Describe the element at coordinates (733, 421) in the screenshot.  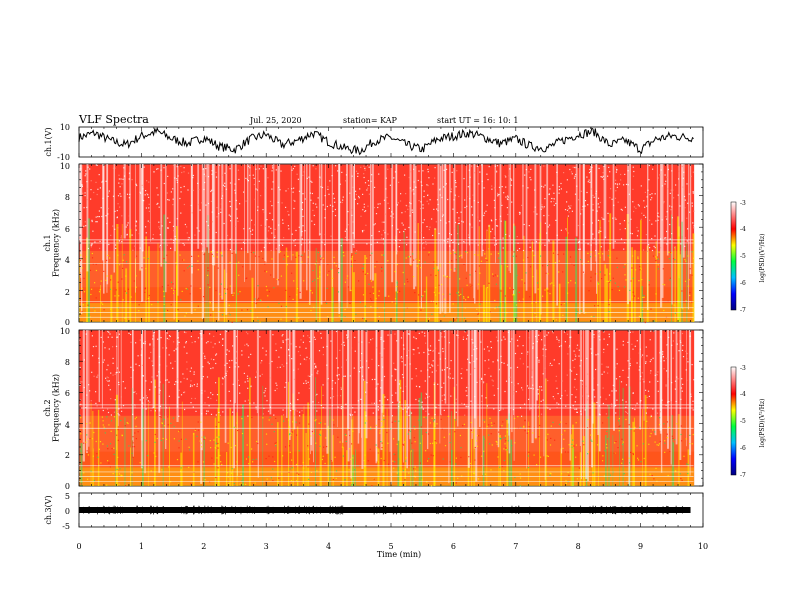
I see `ch2-colorbar-gradient` at that location.